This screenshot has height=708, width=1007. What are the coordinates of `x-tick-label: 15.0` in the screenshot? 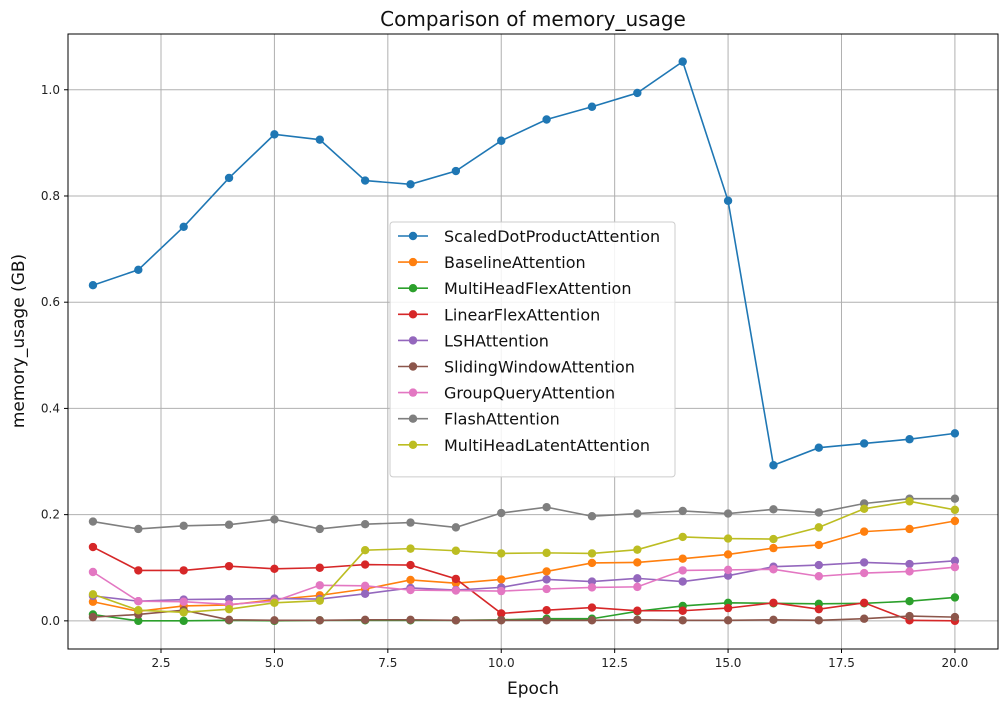 It's located at (728, 663).